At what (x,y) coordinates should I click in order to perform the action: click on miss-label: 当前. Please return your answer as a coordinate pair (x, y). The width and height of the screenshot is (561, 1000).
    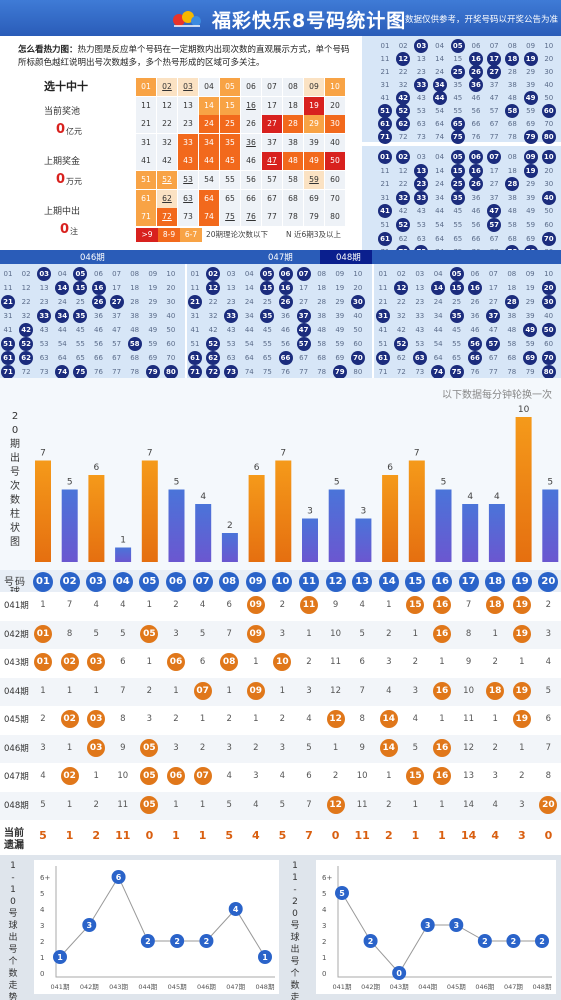
    Looking at the image, I should click on (14, 833).